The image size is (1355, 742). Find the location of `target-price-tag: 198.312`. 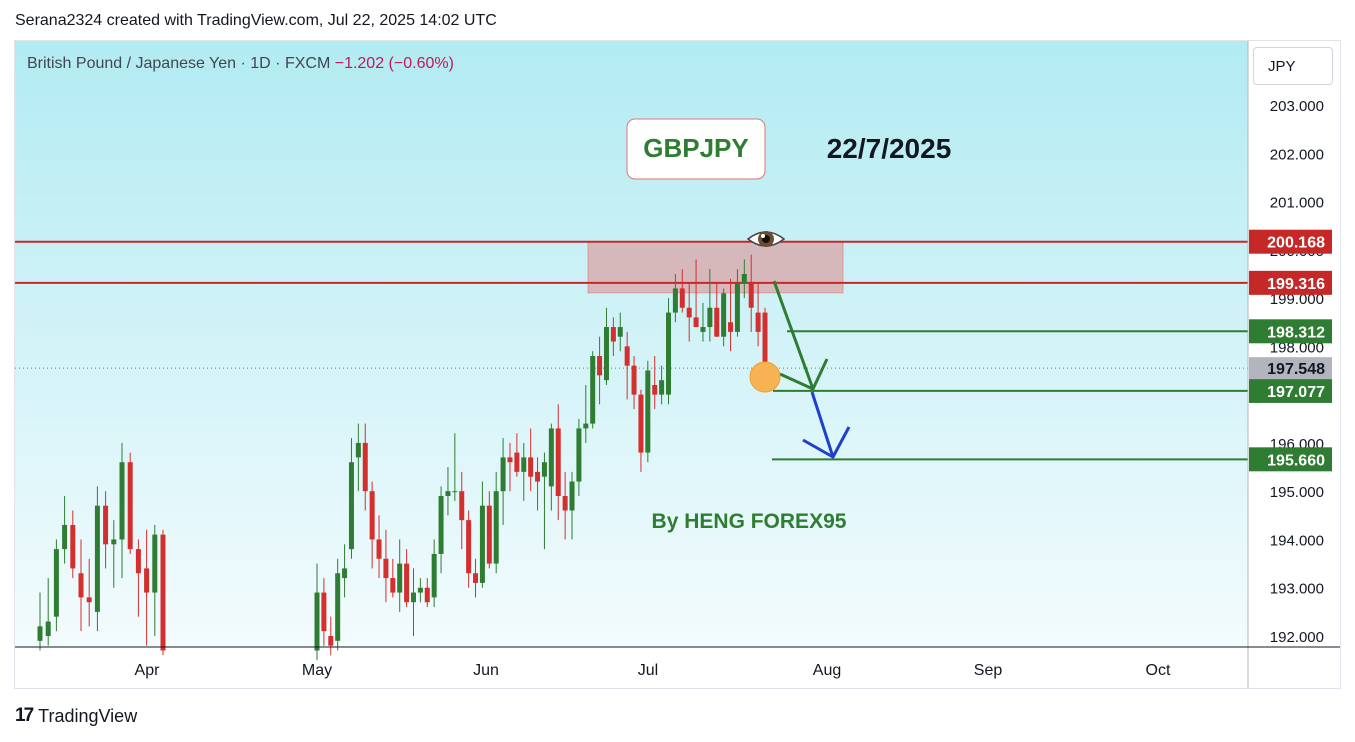

target-price-tag: 198.312 is located at coordinates (1290, 331).